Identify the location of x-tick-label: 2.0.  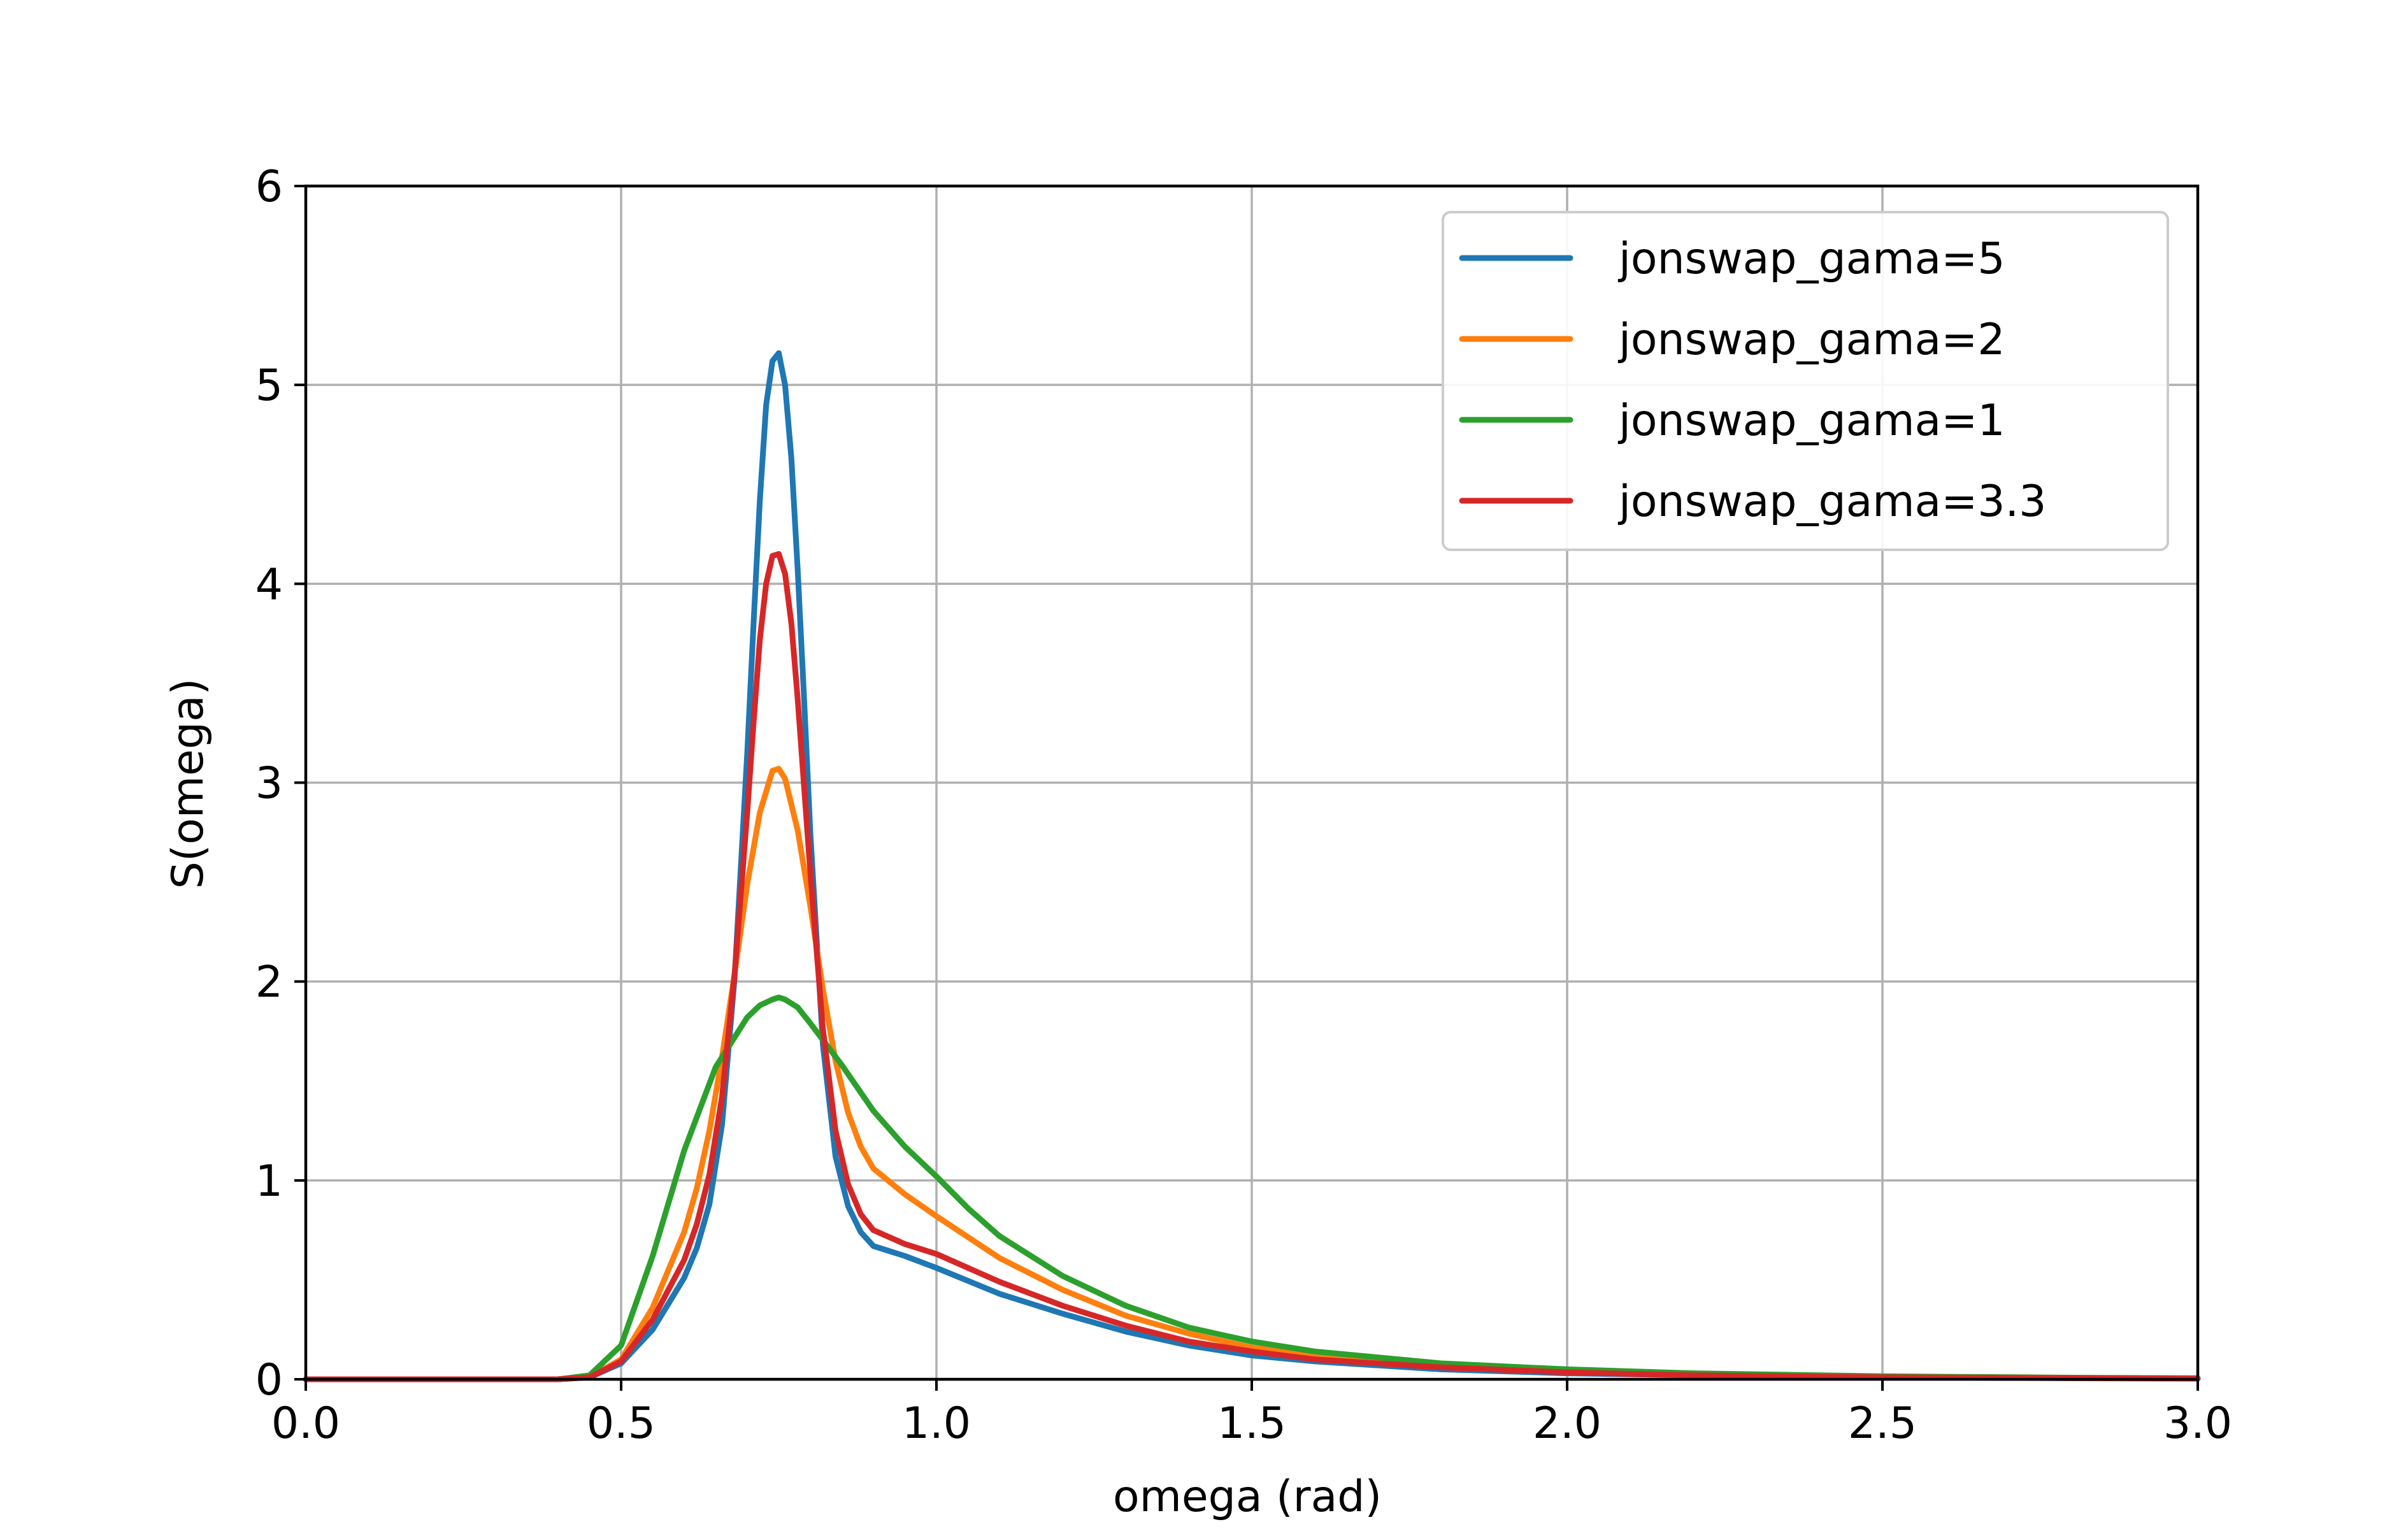
(1567, 1423).